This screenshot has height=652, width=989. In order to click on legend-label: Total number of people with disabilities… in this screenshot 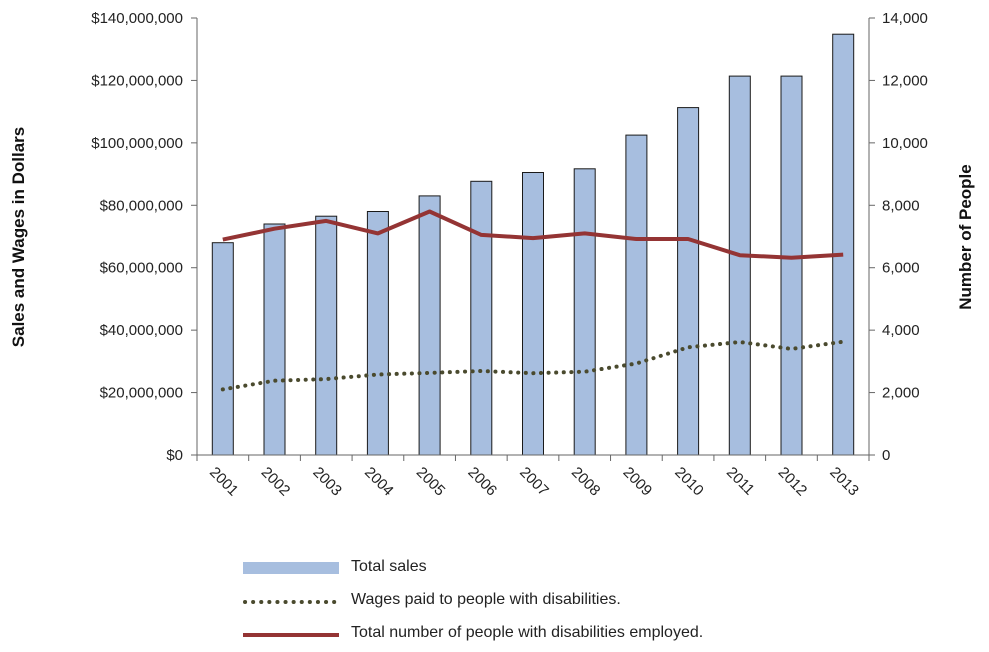, I will do `click(527, 632)`.